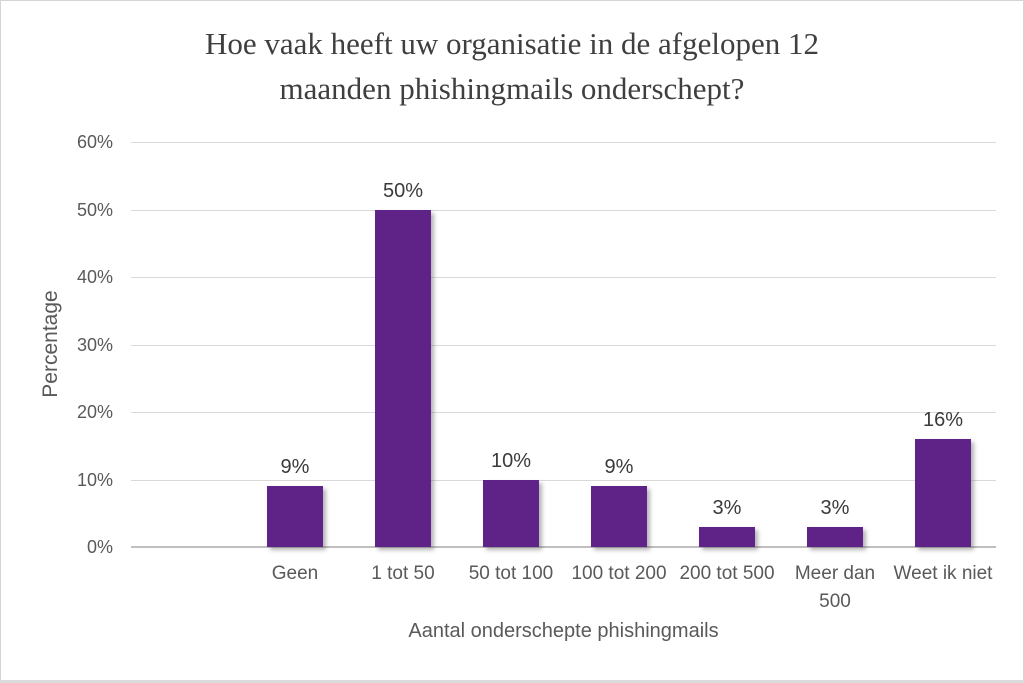  Describe the element at coordinates (619, 467) in the screenshot. I see `bar-value-label-100-tot-200: 9%` at that location.